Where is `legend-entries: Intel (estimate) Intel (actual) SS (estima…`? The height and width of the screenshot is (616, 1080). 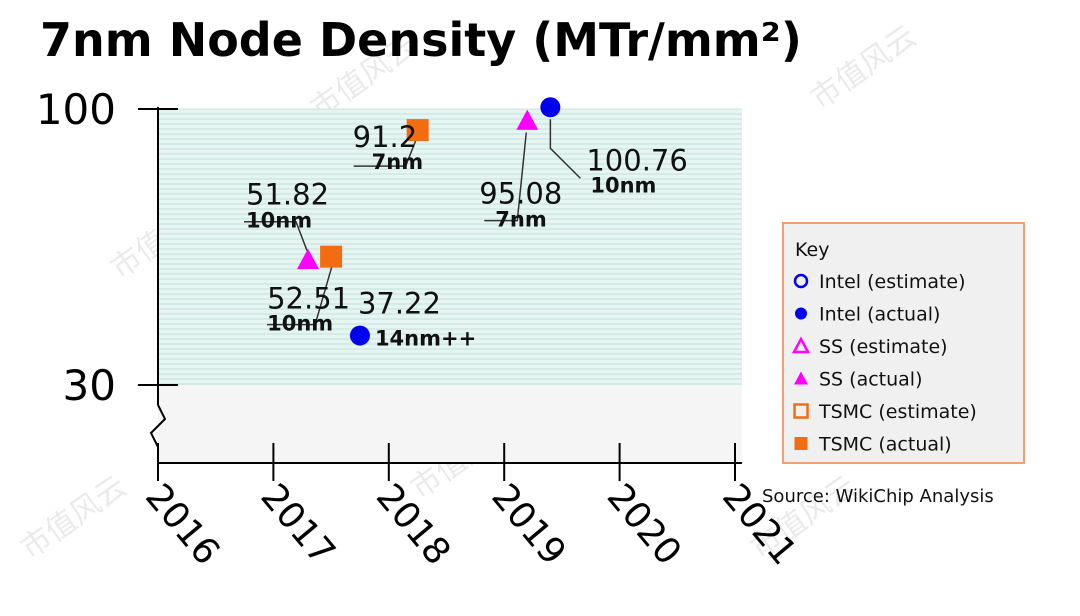 legend-entries: Intel (estimate) Intel (actual) SS (estima… is located at coordinates (884, 363).